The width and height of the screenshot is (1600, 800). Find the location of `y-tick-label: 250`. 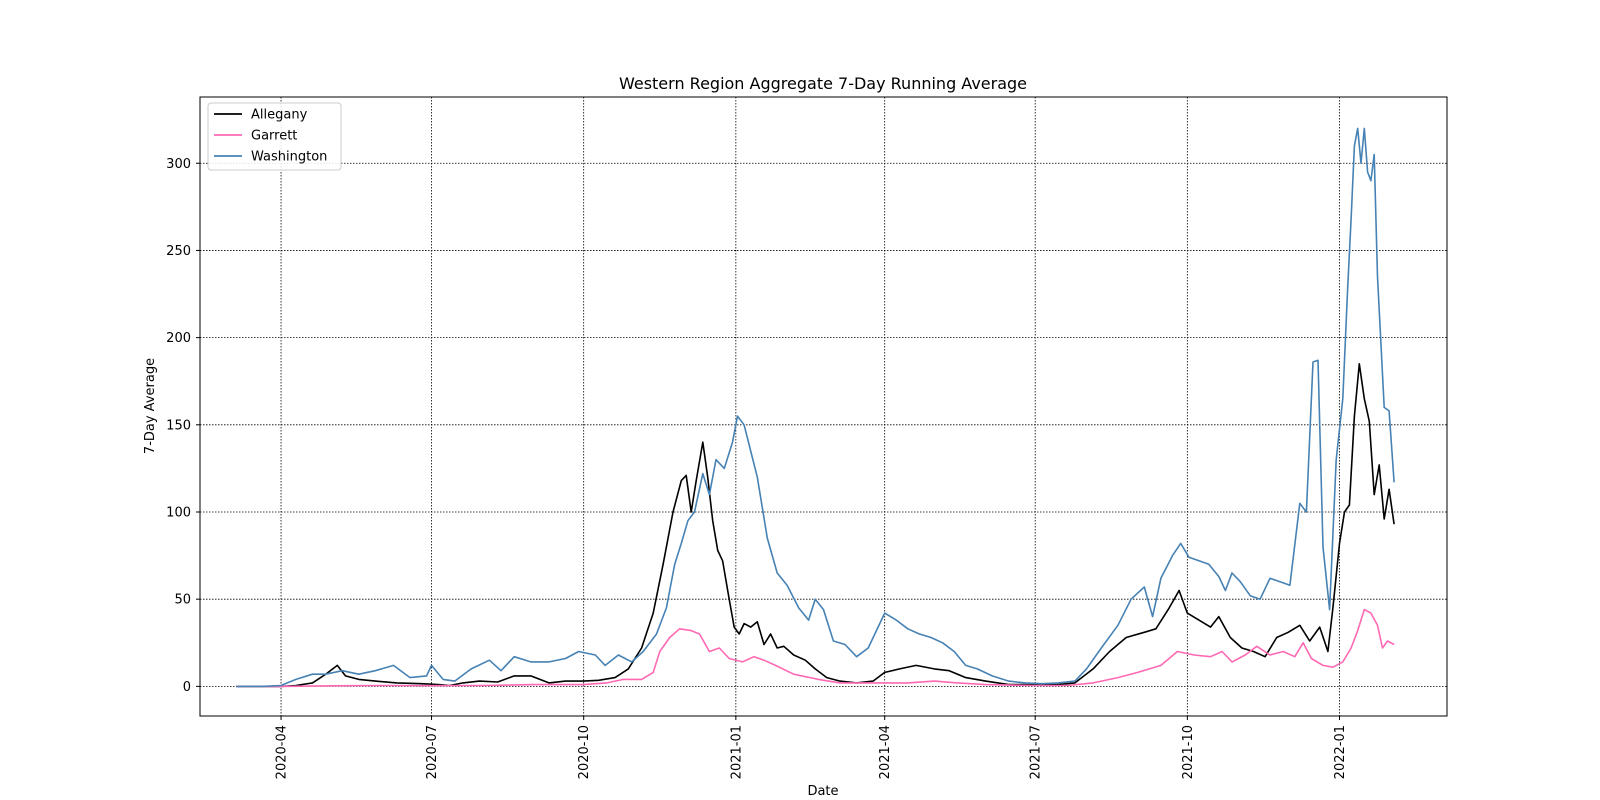

y-tick-label: 250 is located at coordinates (178, 251).